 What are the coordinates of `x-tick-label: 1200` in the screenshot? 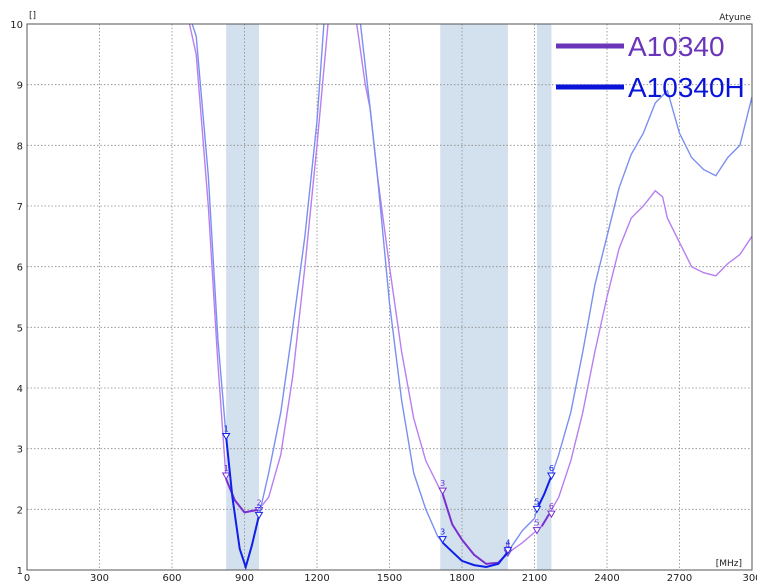 It's located at (316, 578).